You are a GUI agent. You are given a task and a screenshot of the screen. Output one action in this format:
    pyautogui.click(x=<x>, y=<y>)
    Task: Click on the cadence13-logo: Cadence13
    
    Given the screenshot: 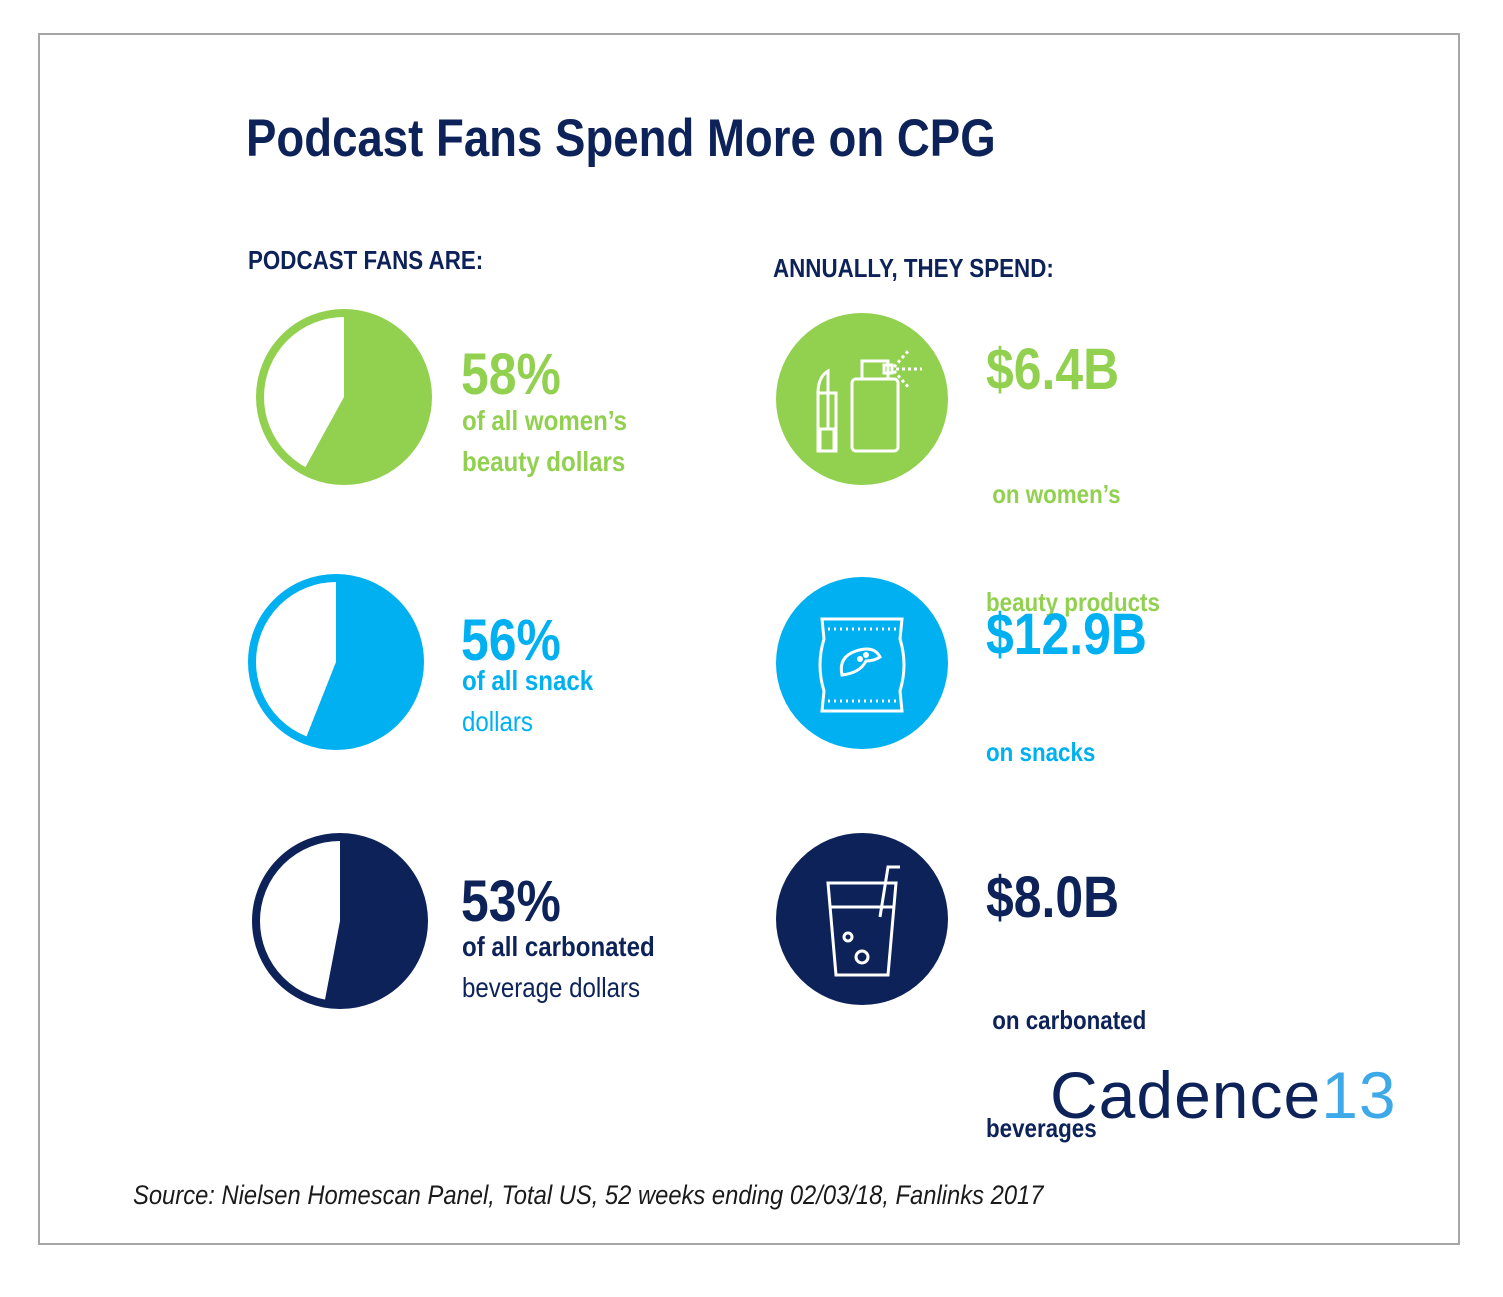 What is the action you would take?
    pyautogui.click(x=1223, y=1095)
    